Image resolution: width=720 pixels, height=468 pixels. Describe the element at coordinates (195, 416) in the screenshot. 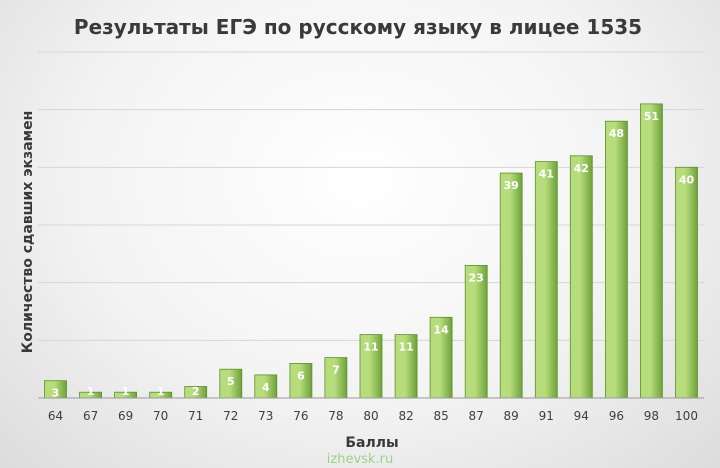

I see `x-tick-label: 71` at that location.